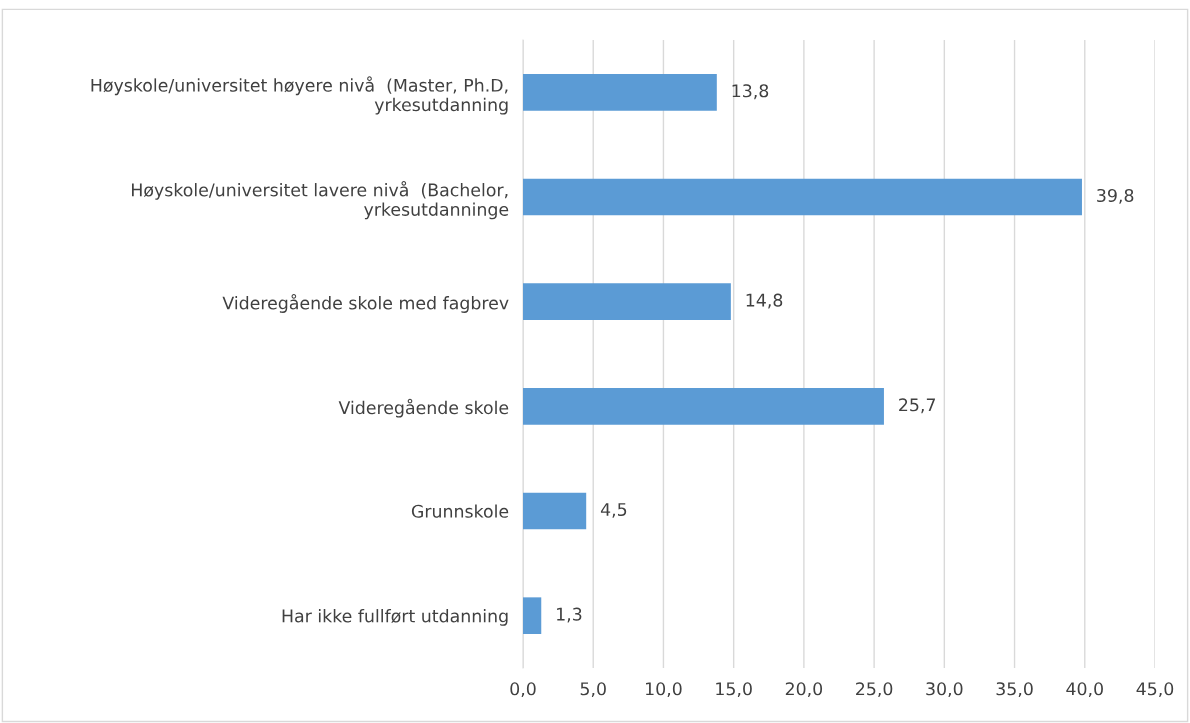 The image size is (1190, 723). Describe the element at coordinates (734, 690) in the screenshot. I see `x-tick-label: 15,0` at that location.